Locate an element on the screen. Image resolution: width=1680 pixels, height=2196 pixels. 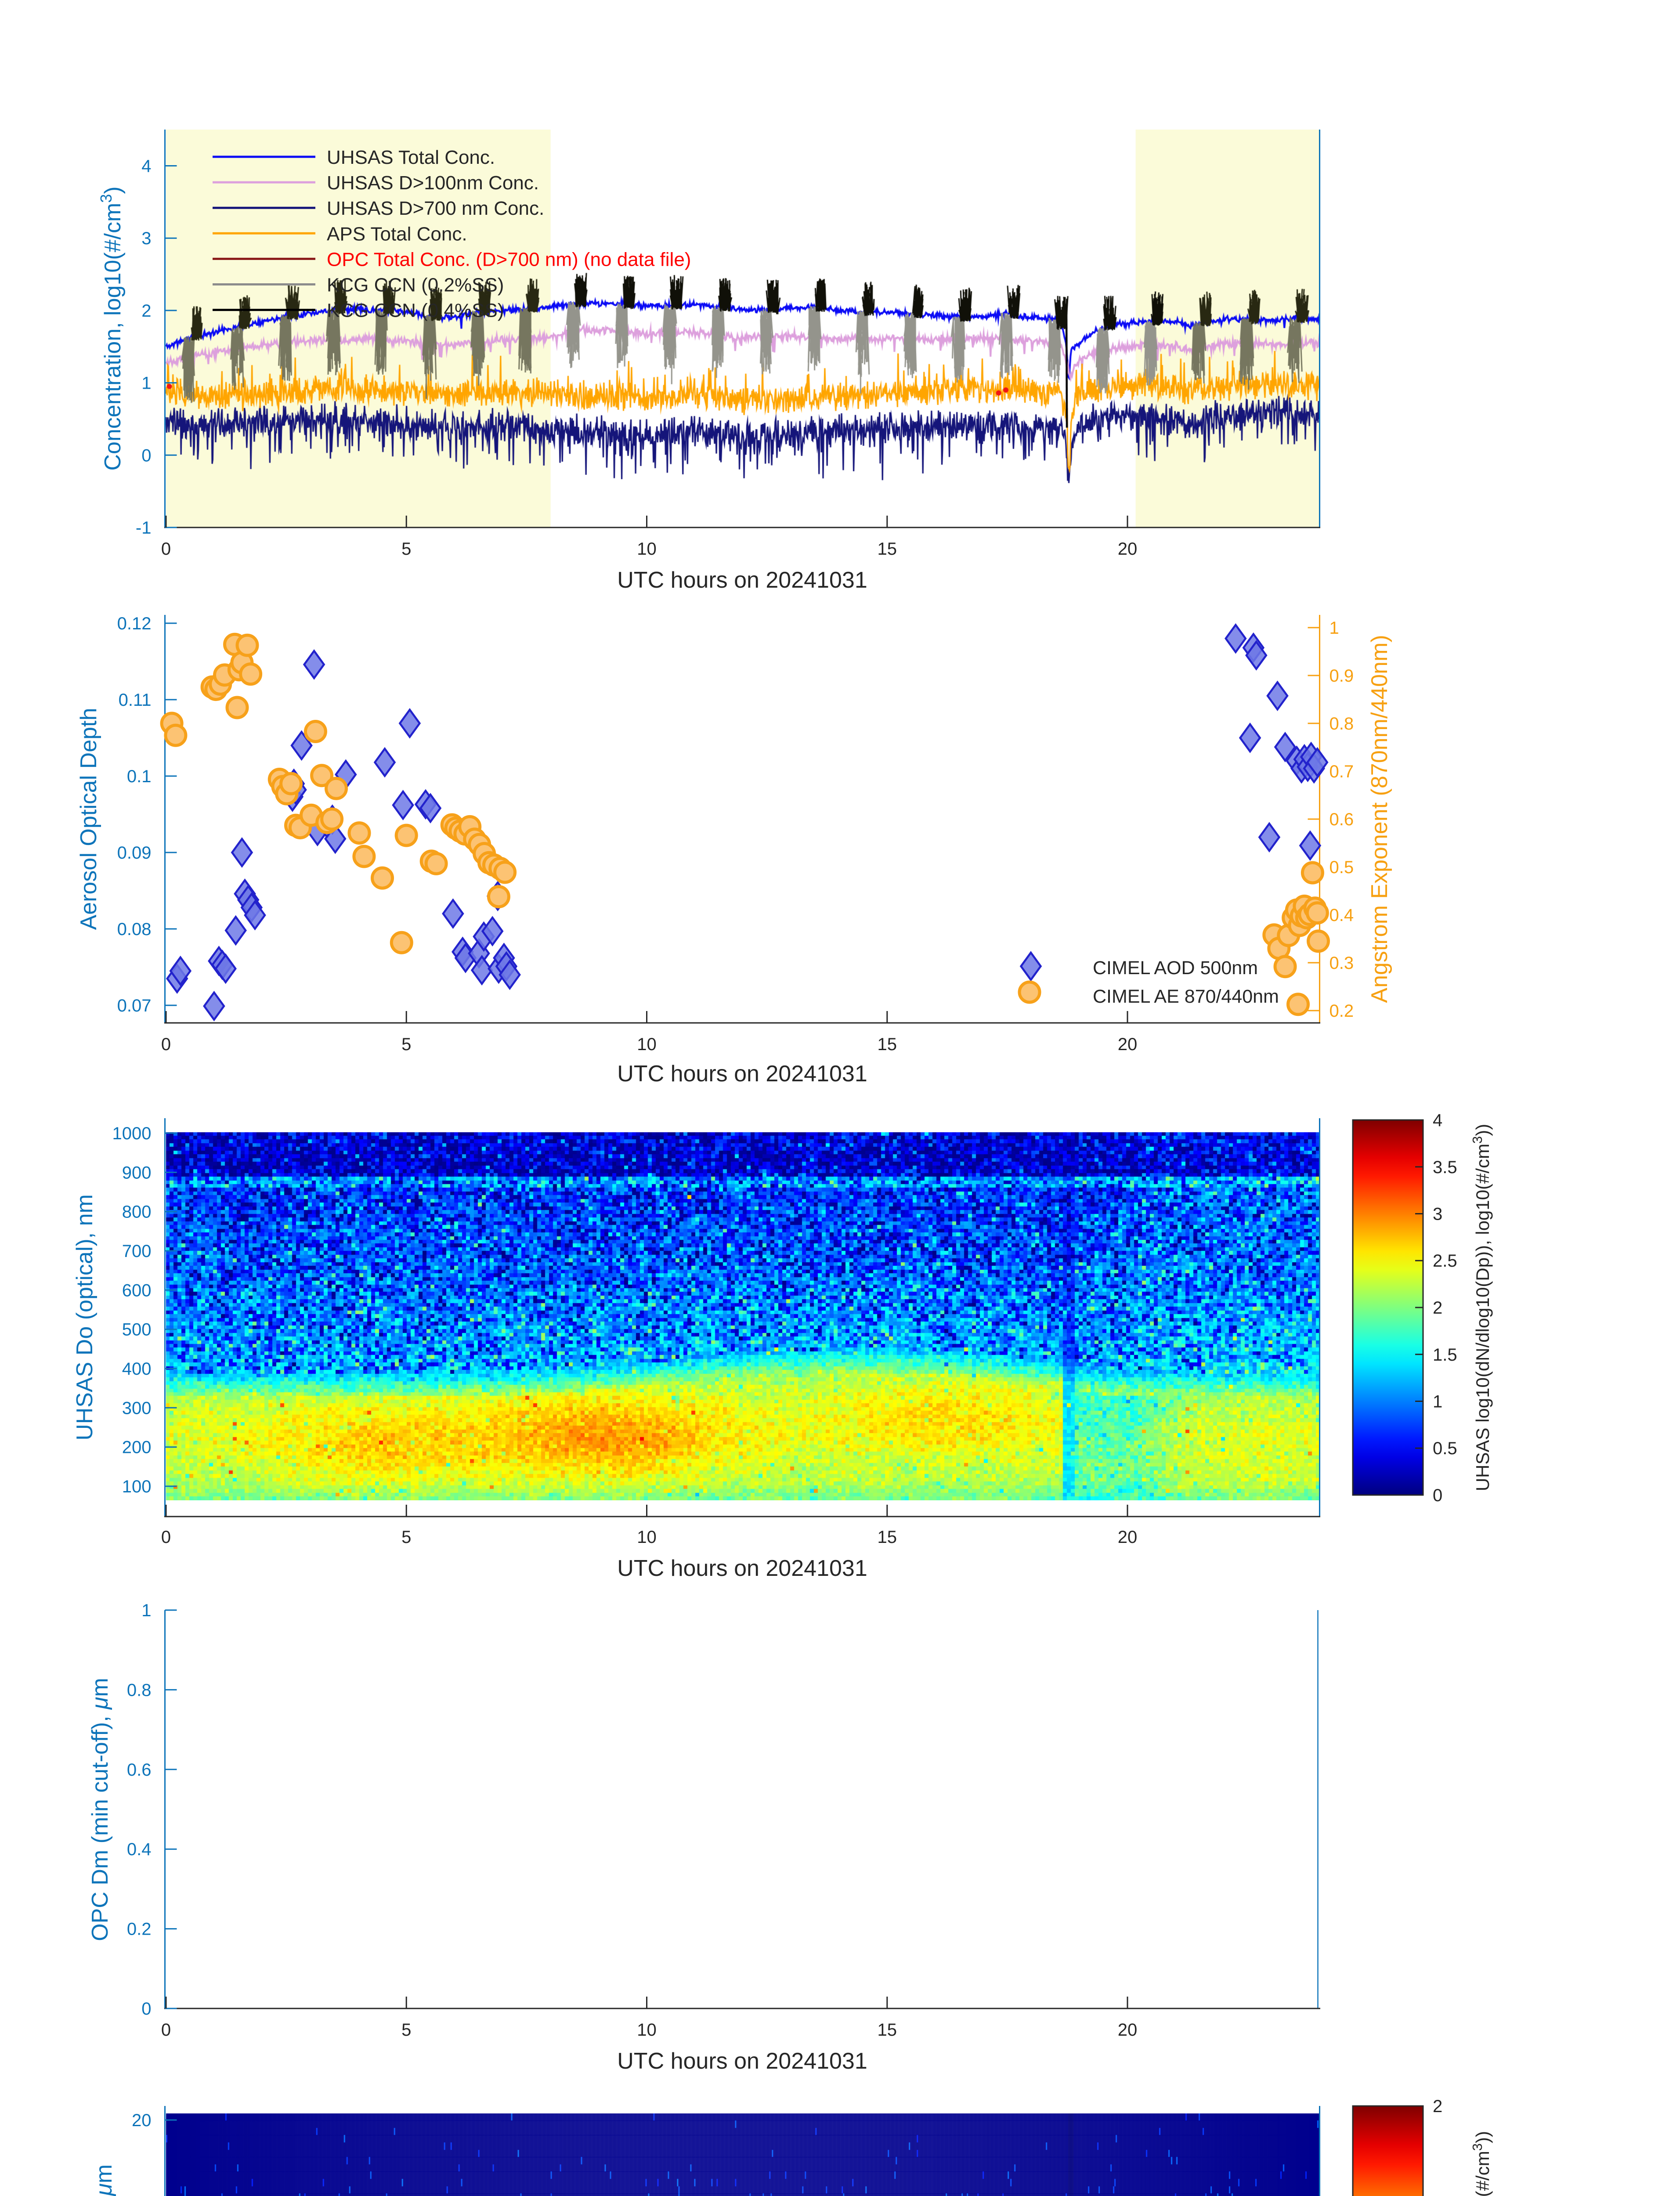
svg-text: 0.7 is located at coordinates (1342, 771).